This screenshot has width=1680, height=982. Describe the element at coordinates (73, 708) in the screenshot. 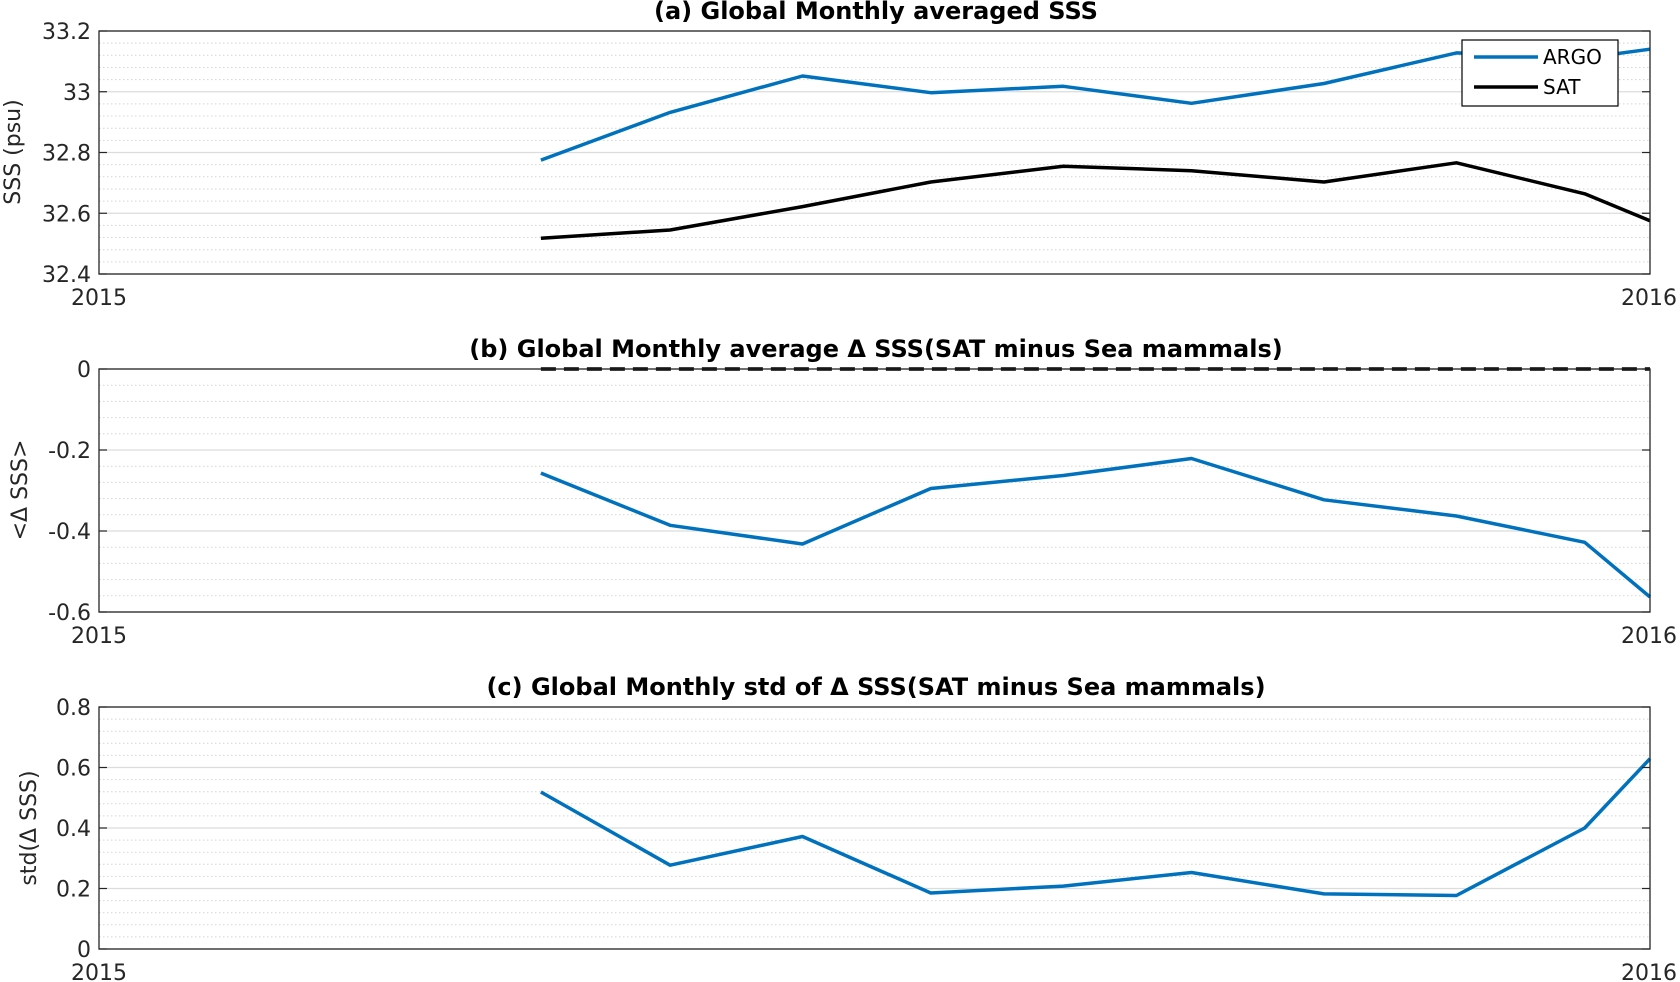

I see `y-tick-label: 0.8` at that location.